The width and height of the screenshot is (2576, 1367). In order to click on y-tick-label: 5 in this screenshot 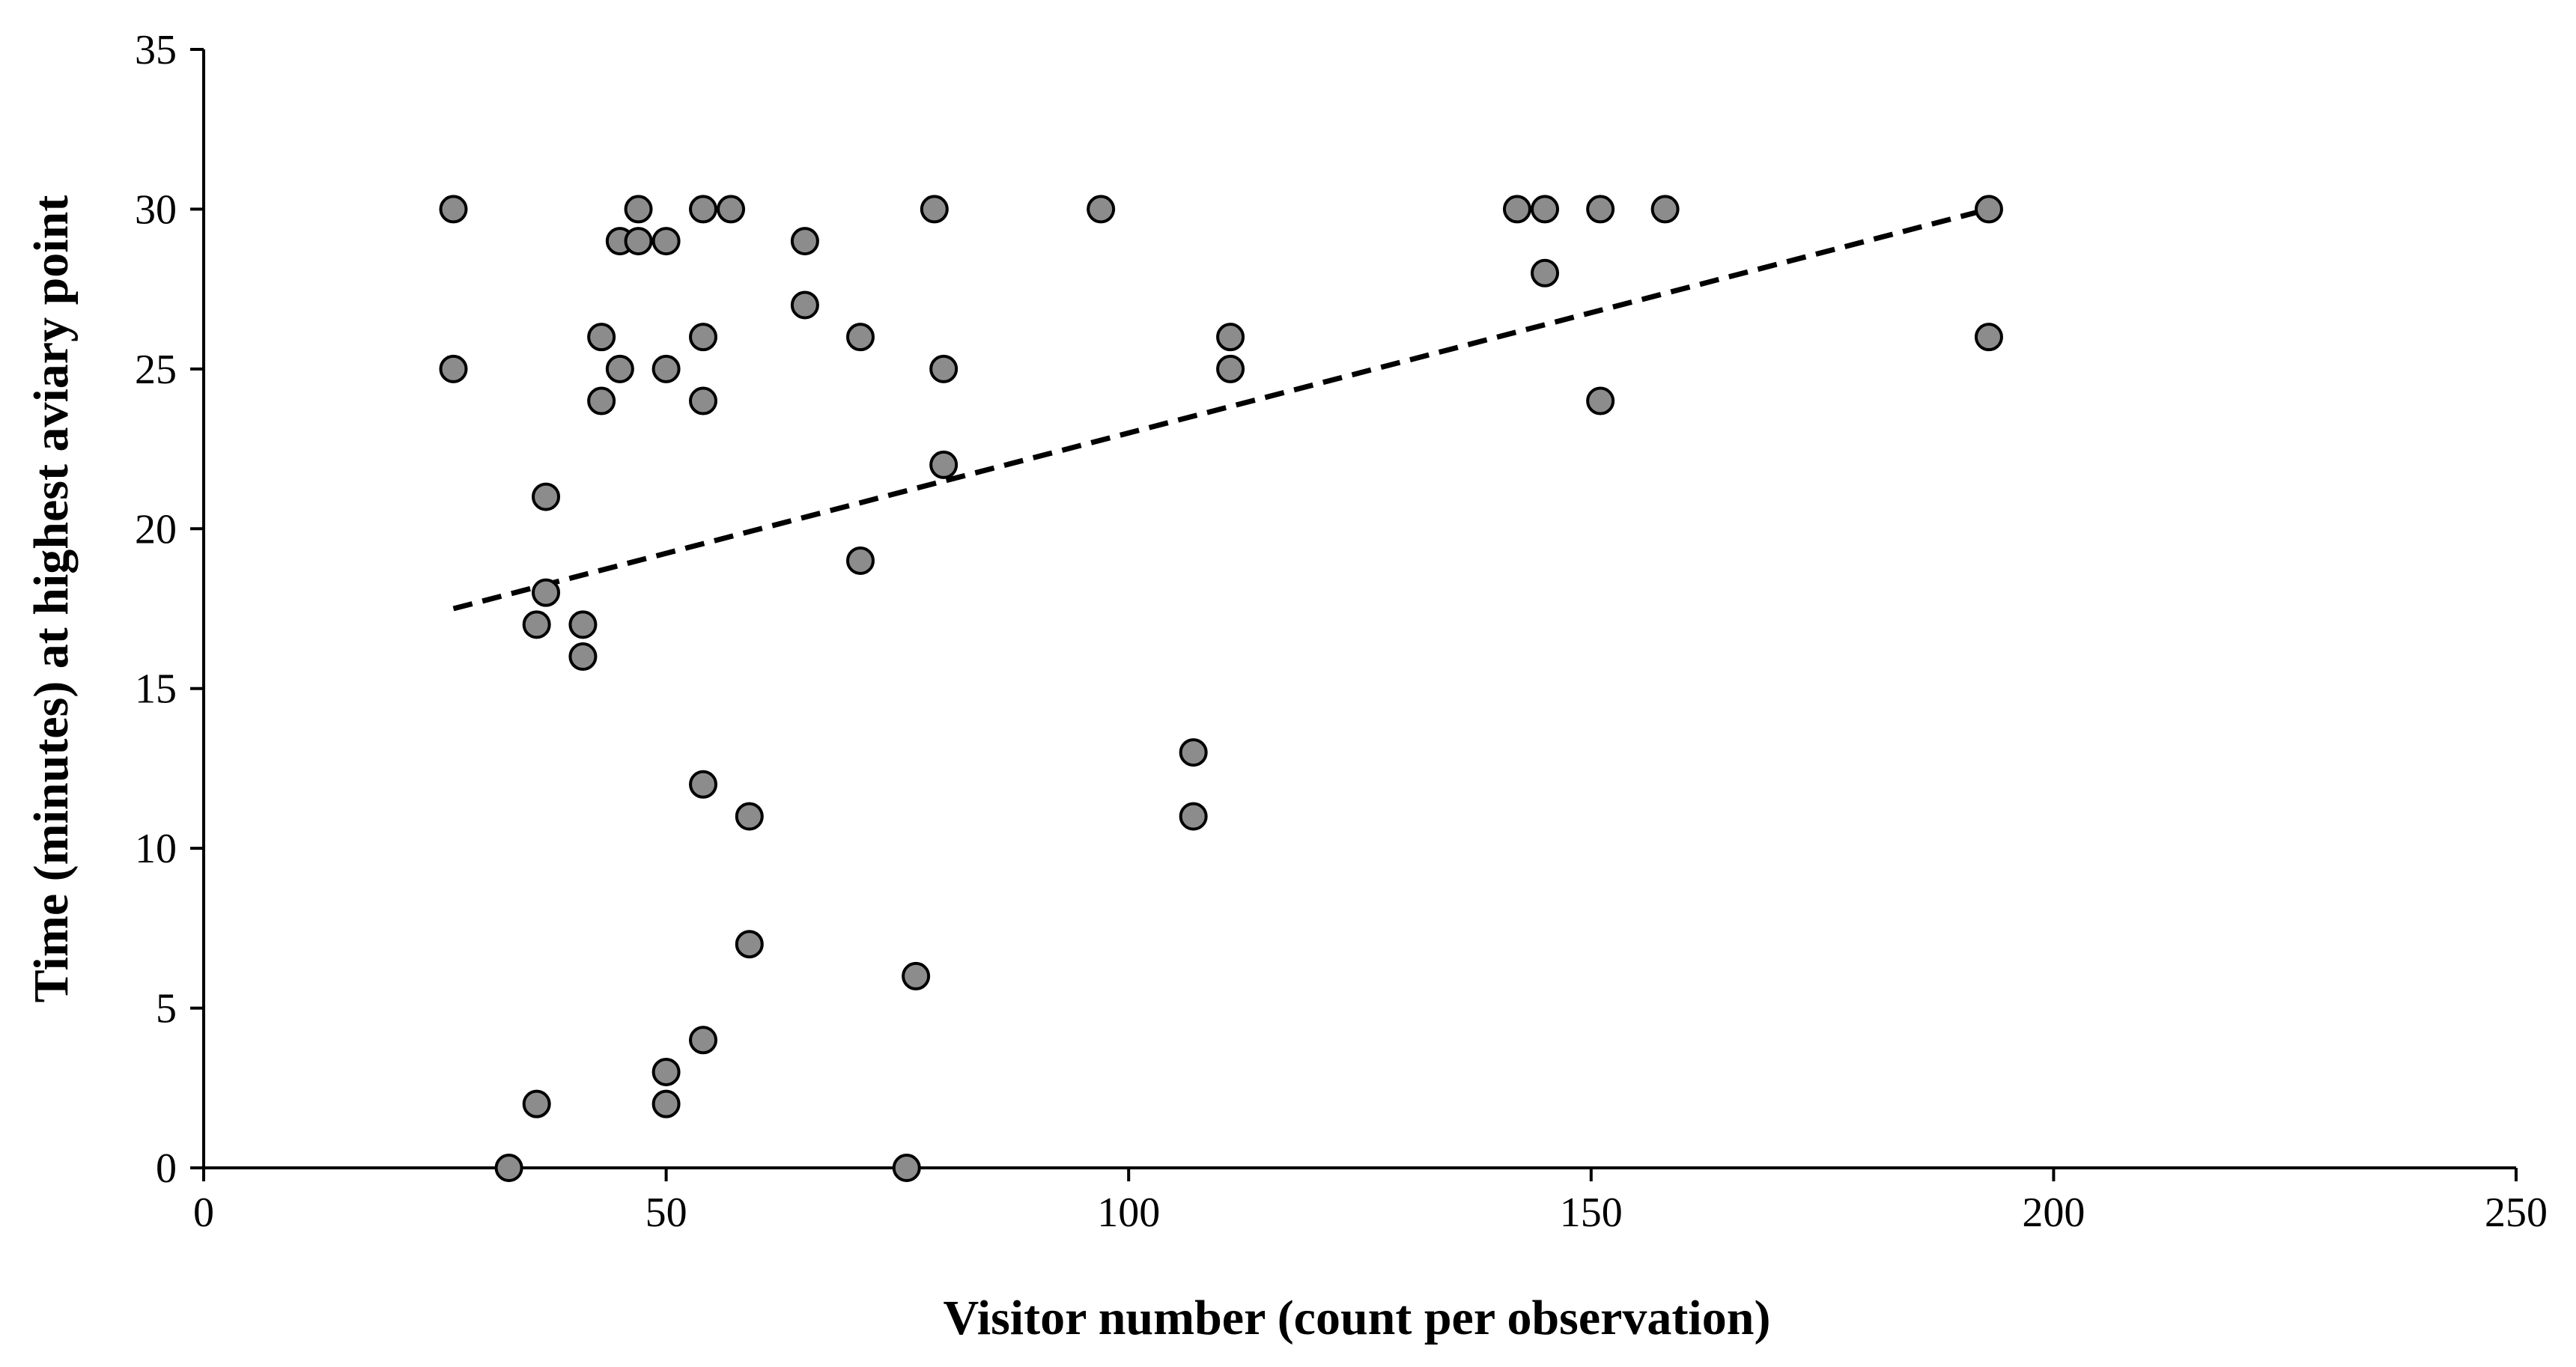, I will do `click(166, 1009)`.